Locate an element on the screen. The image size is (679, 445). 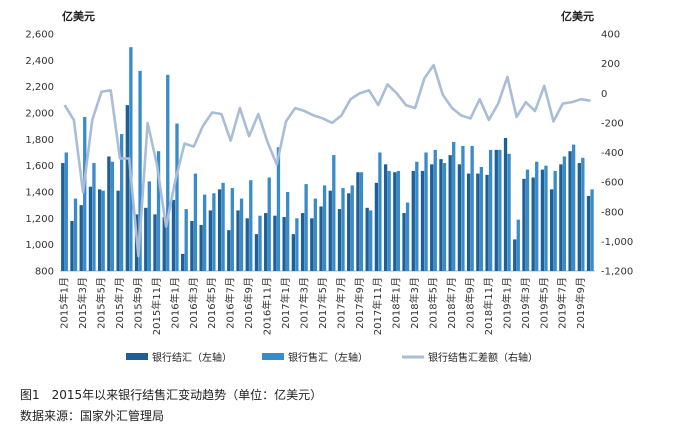
x-tick-label: 2017年1月 is located at coordinates (285, 303).